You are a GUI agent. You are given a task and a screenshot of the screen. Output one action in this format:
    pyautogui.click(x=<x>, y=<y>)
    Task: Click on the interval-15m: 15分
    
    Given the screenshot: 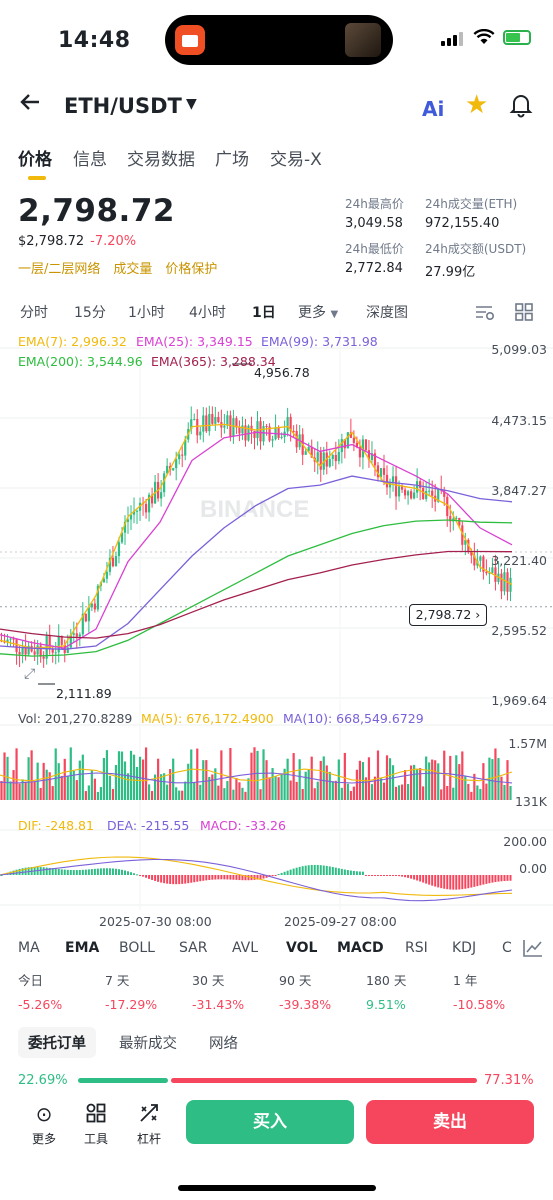 What is the action you would take?
    pyautogui.click(x=90, y=313)
    